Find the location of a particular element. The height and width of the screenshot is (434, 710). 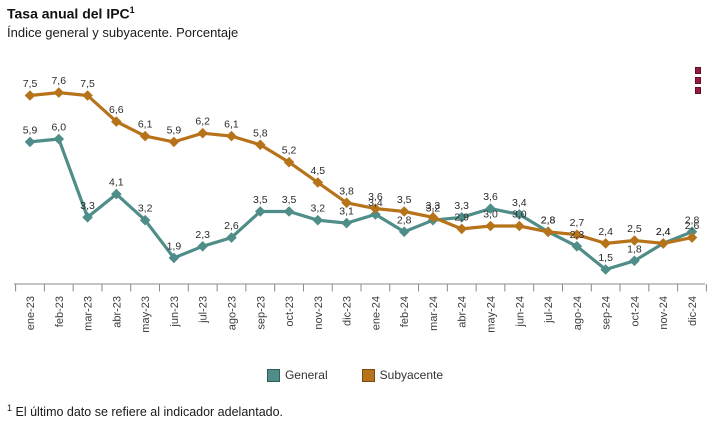

x-axis-label: oct-23 is located at coordinates (290, 311).